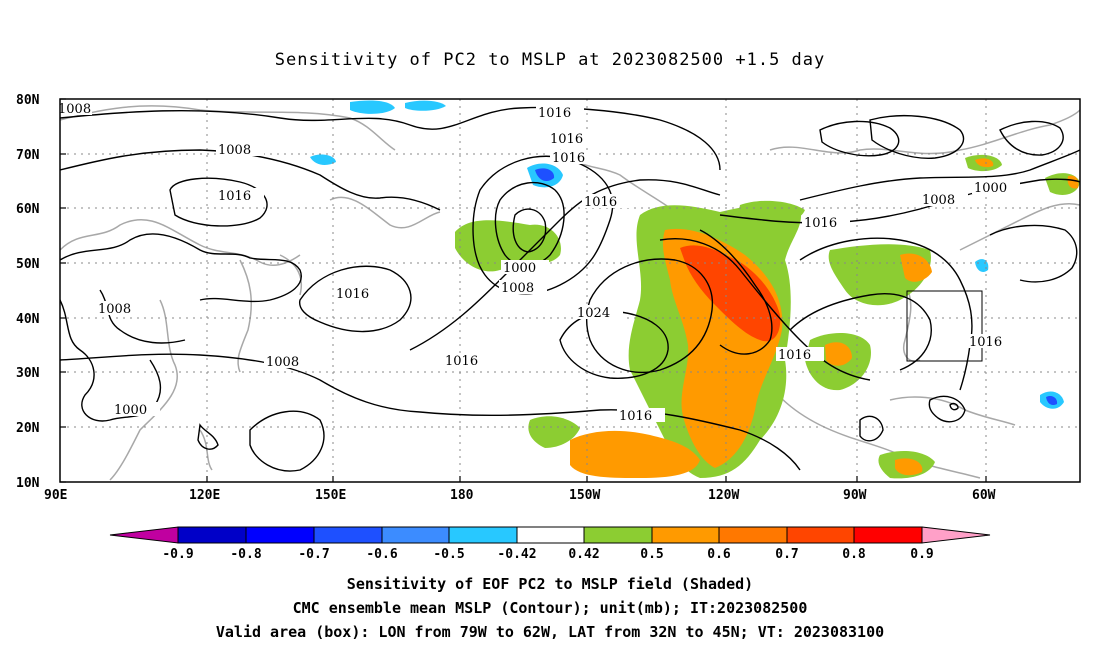 The height and width of the screenshot is (650, 1100). What do you see at coordinates (909, 467) in the screenshot?
I see `shade-orange-caribbean` at bounding box center [909, 467].